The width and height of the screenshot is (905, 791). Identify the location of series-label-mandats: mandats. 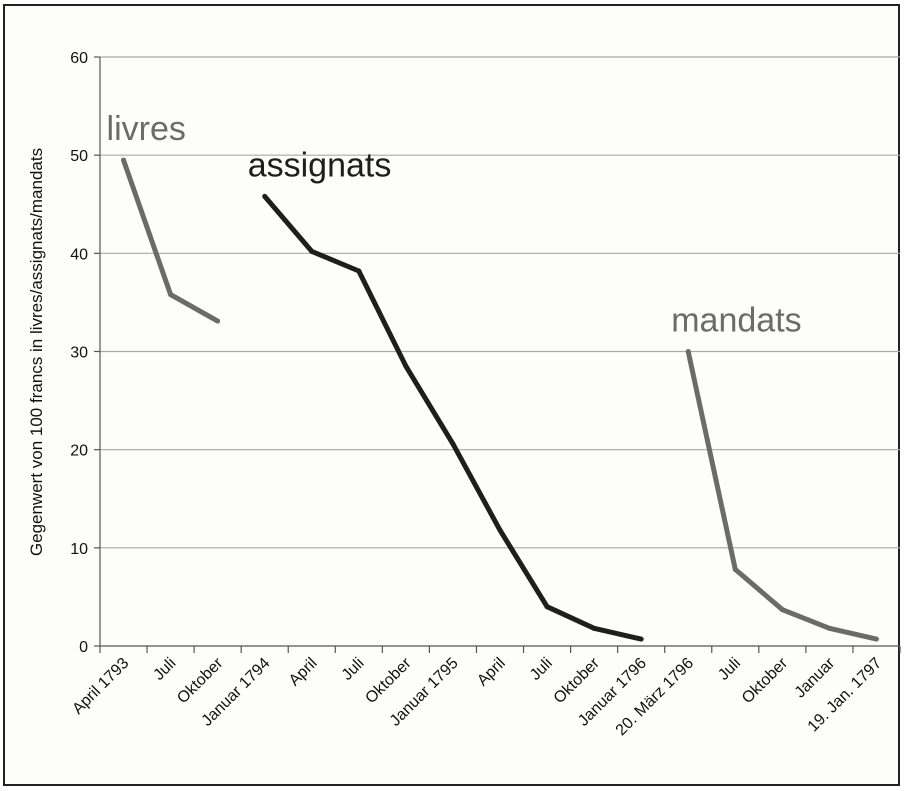
(736, 321).